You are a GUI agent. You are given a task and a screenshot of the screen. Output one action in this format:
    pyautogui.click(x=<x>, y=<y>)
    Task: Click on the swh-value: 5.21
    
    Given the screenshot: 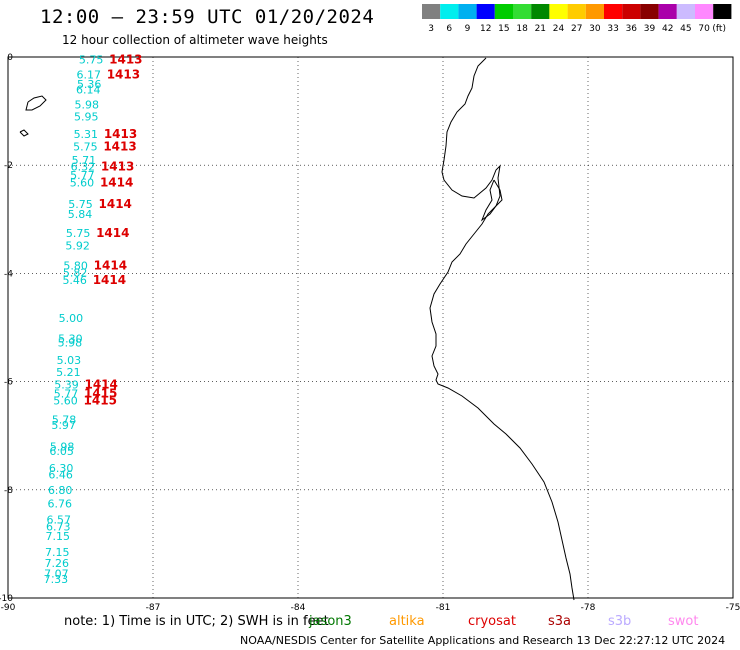 What is the action you would take?
    pyautogui.click(x=68, y=372)
    